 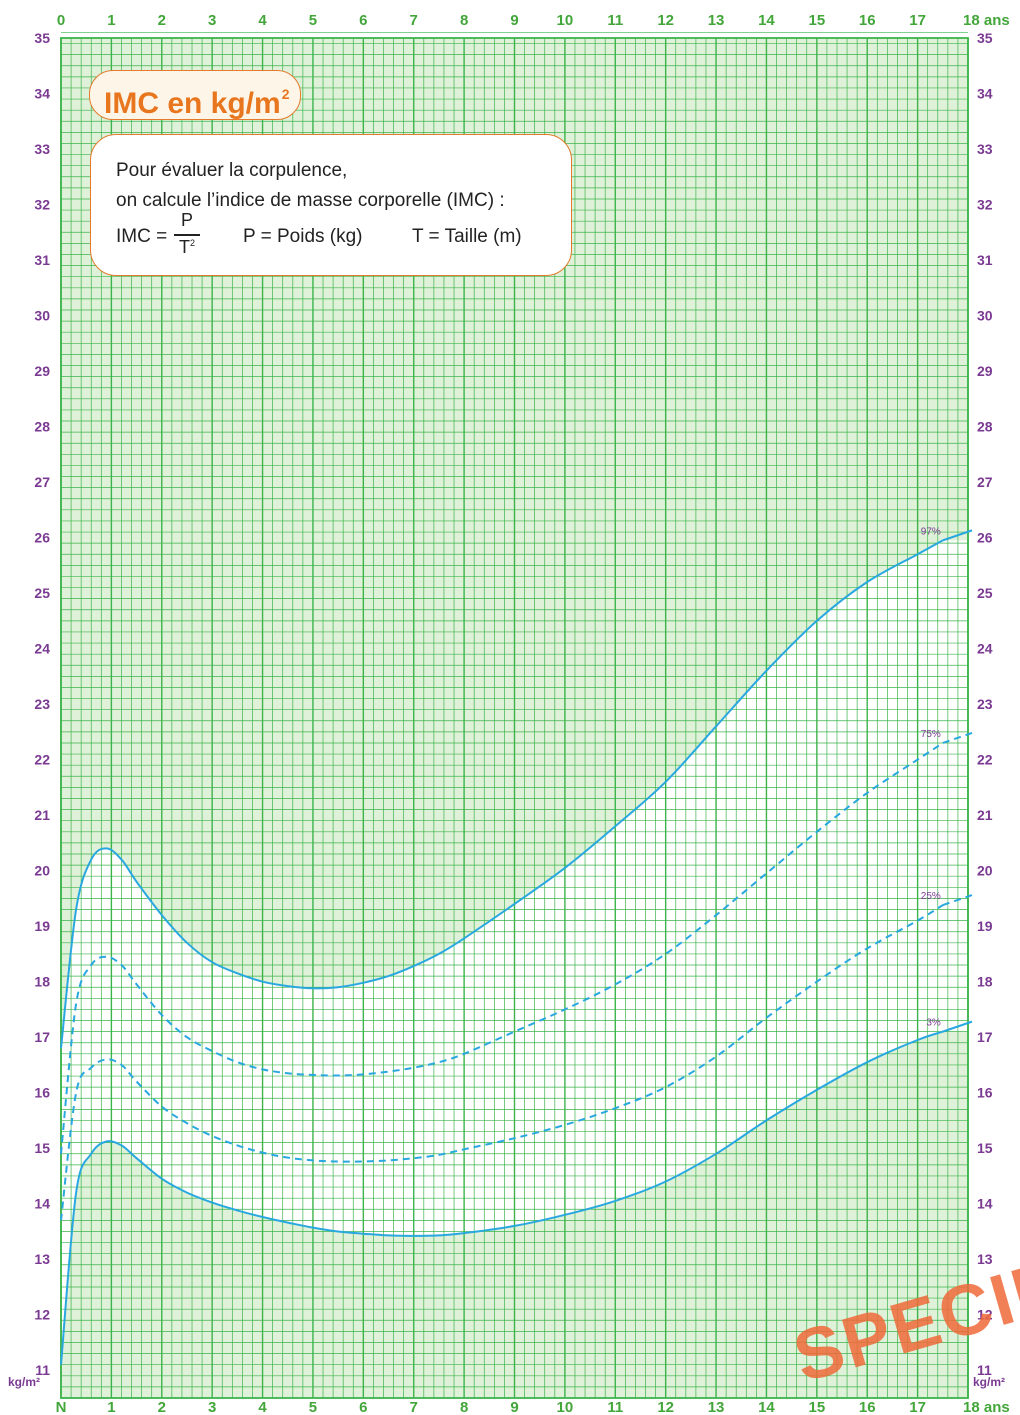 What do you see at coordinates (985, 427) in the screenshot?
I see `y-tick-right: 28` at bounding box center [985, 427].